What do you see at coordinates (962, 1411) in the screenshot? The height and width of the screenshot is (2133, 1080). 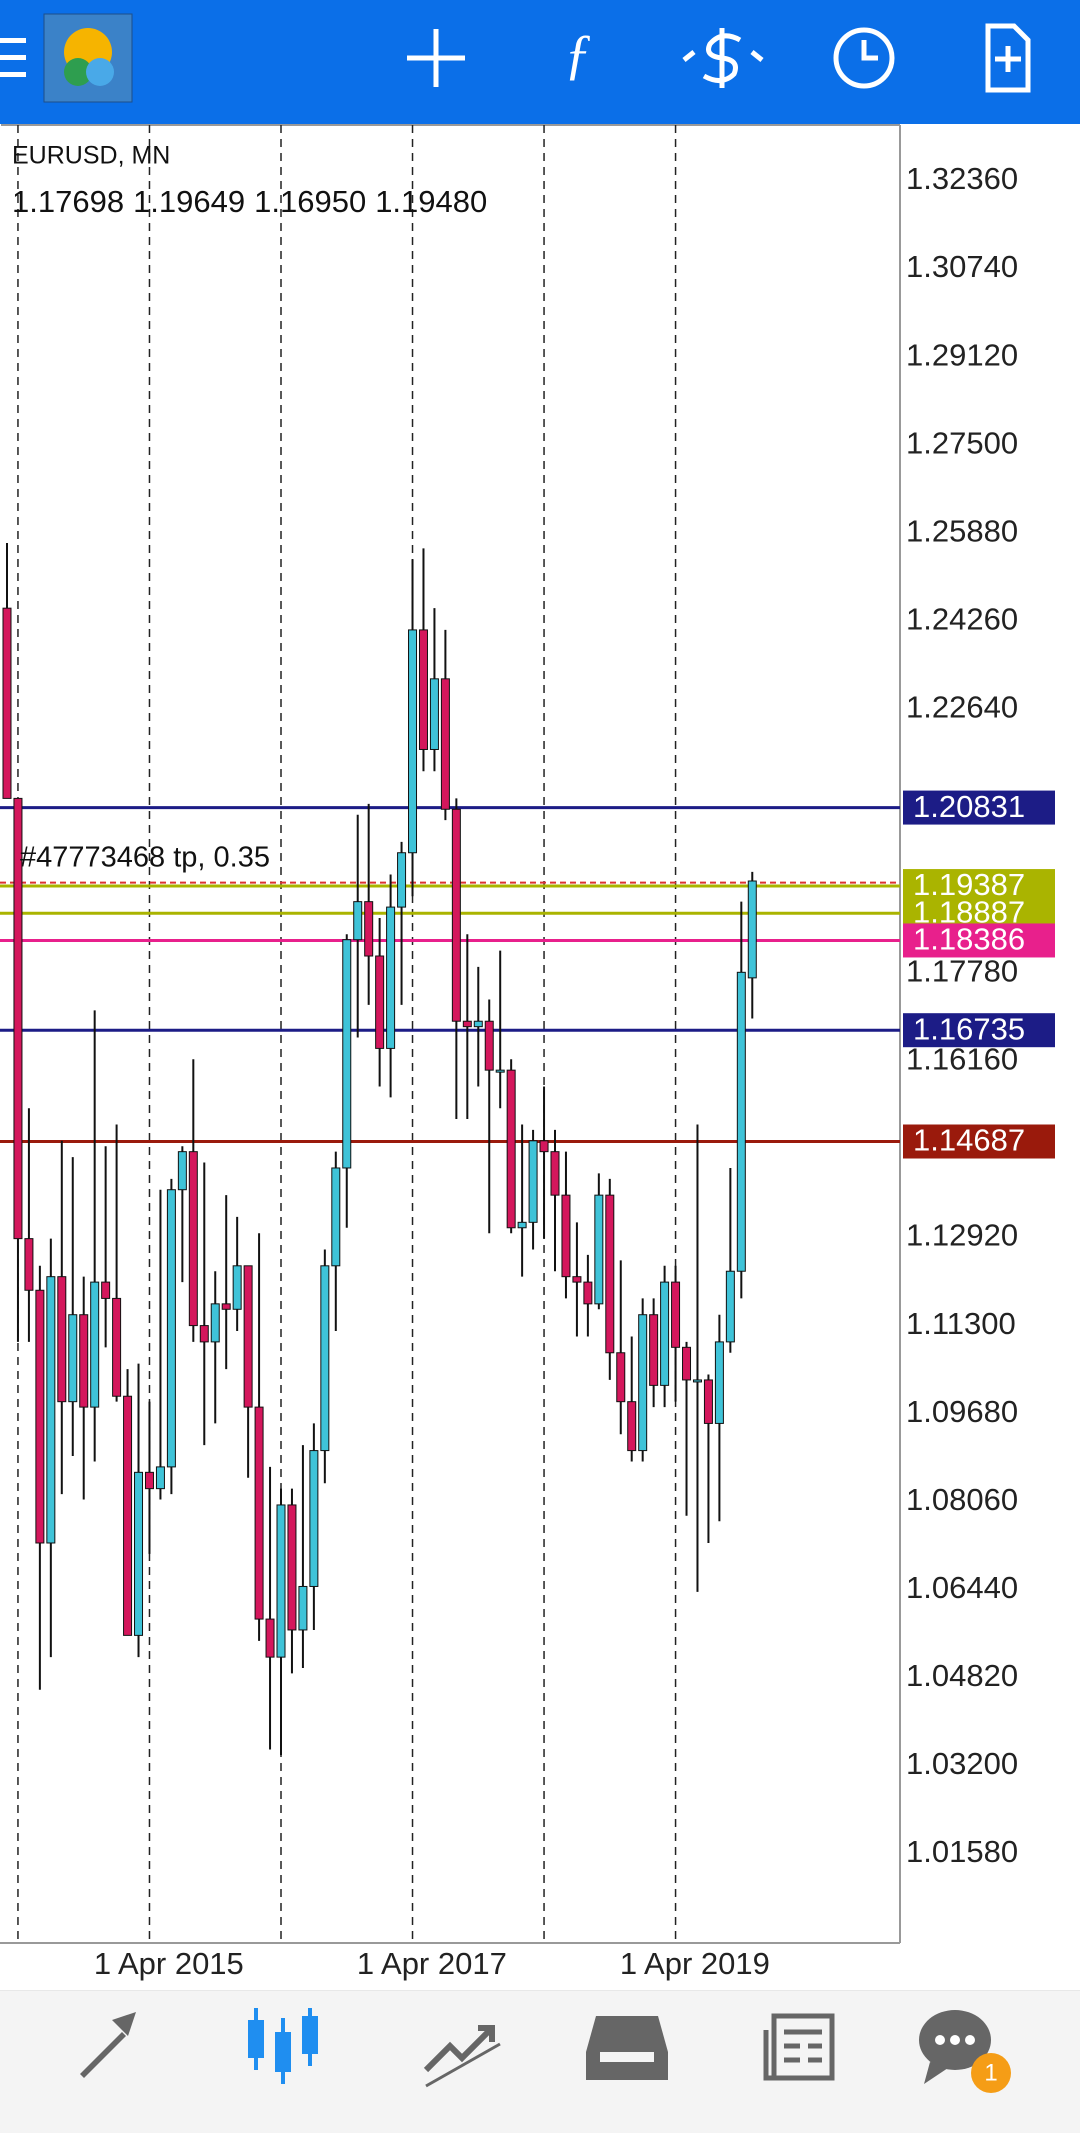 I see `y-tick-label: 1.09680` at bounding box center [962, 1411].